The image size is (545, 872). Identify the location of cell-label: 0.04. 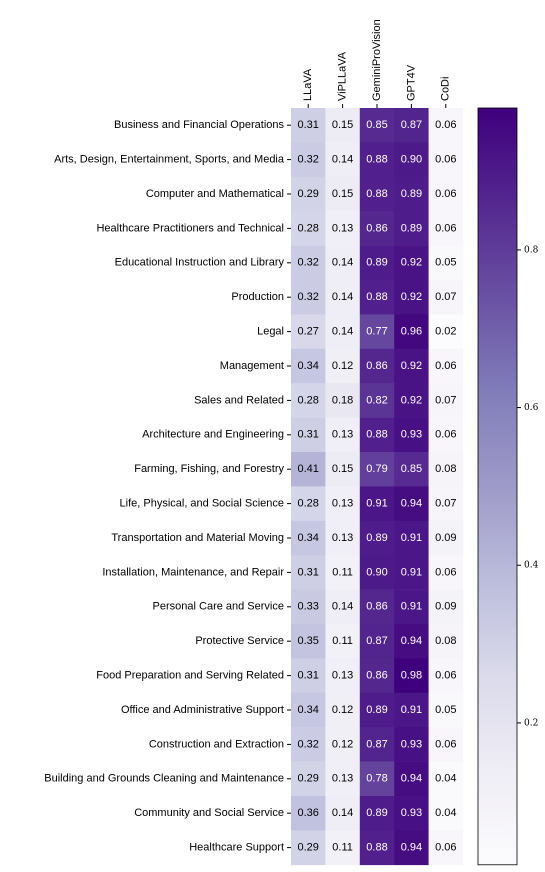
(445, 779).